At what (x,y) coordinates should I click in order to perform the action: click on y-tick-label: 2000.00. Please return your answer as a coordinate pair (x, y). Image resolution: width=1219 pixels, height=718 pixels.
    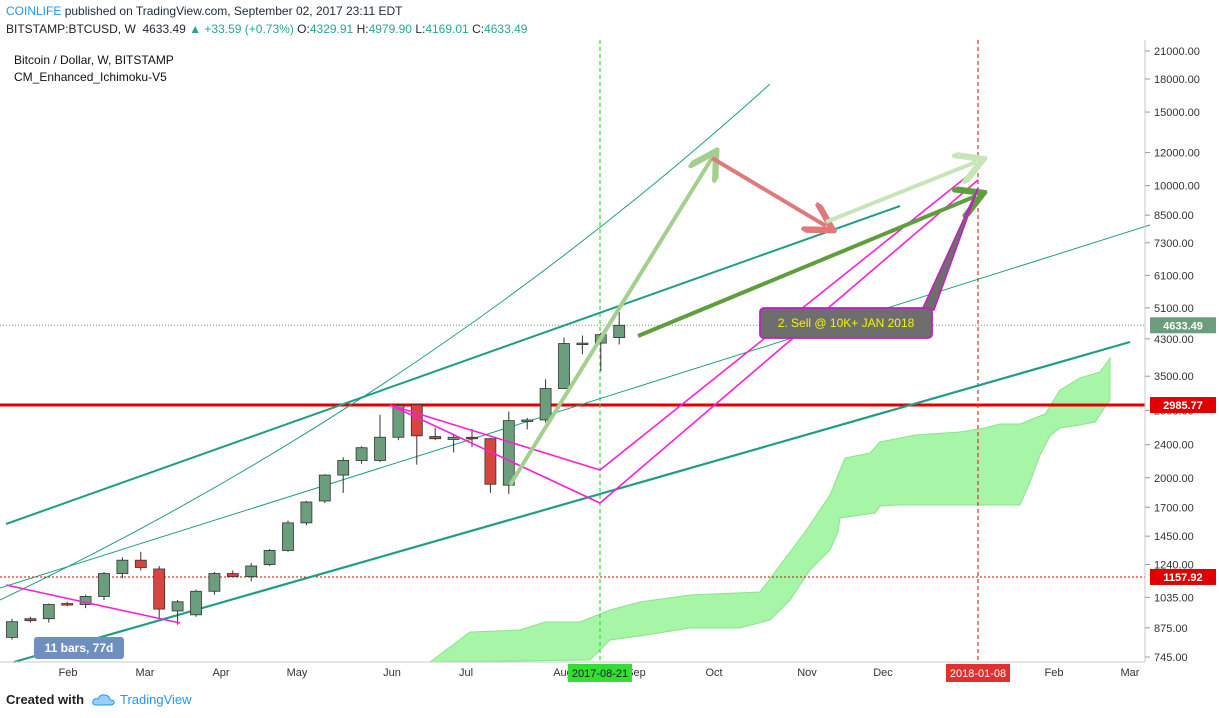
    Looking at the image, I should click on (1174, 479).